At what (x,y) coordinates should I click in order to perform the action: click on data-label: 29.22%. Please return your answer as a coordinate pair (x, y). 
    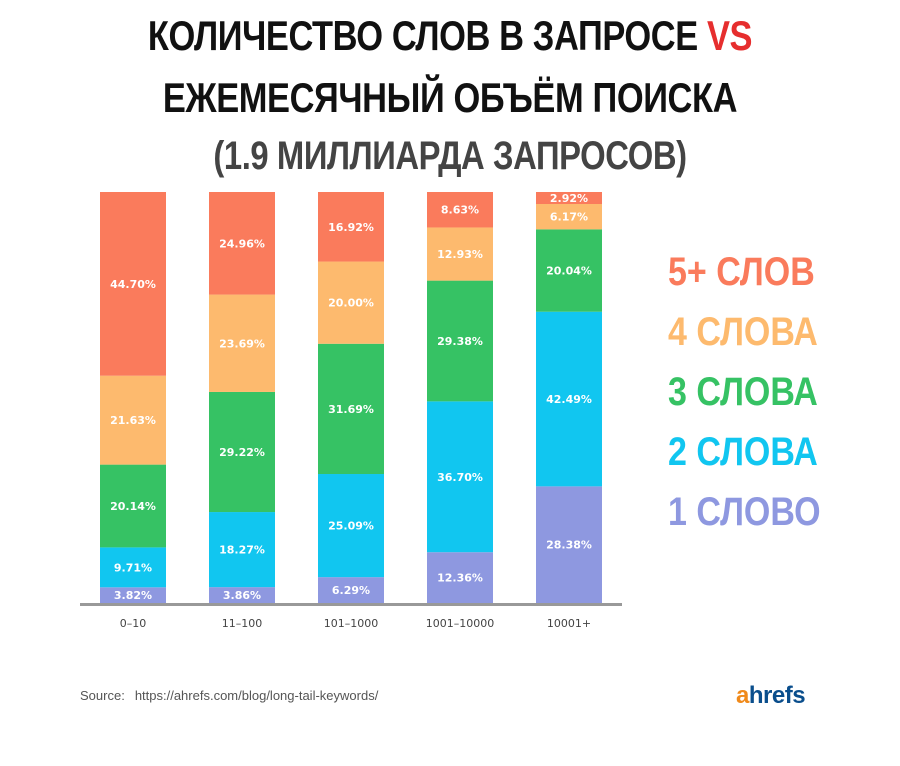
    Looking at the image, I should click on (242, 452).